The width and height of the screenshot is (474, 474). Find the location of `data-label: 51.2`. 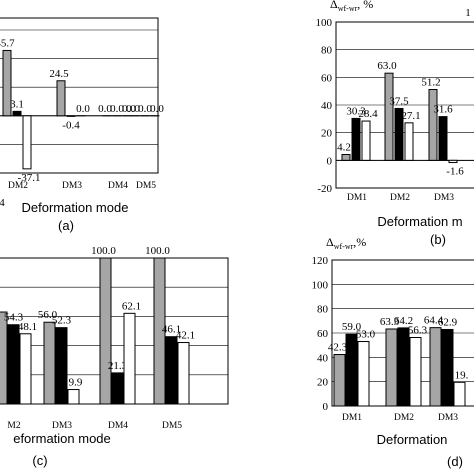

data-label: 51.2 is located at coordinates (430, 83).